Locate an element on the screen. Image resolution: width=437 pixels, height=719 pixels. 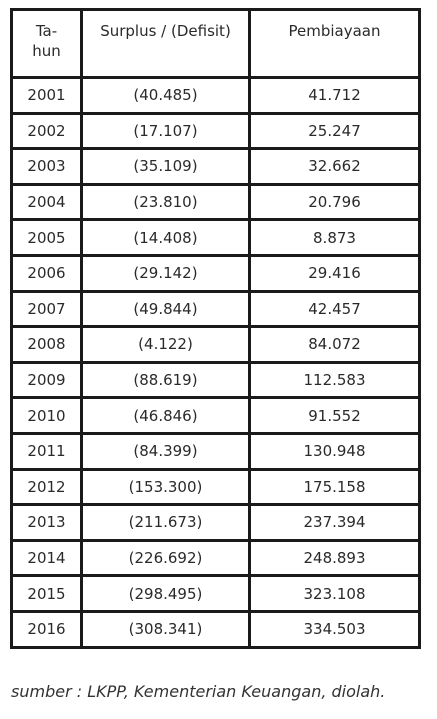
financing-cell: 91.552 is located at coordinates (334, 415).